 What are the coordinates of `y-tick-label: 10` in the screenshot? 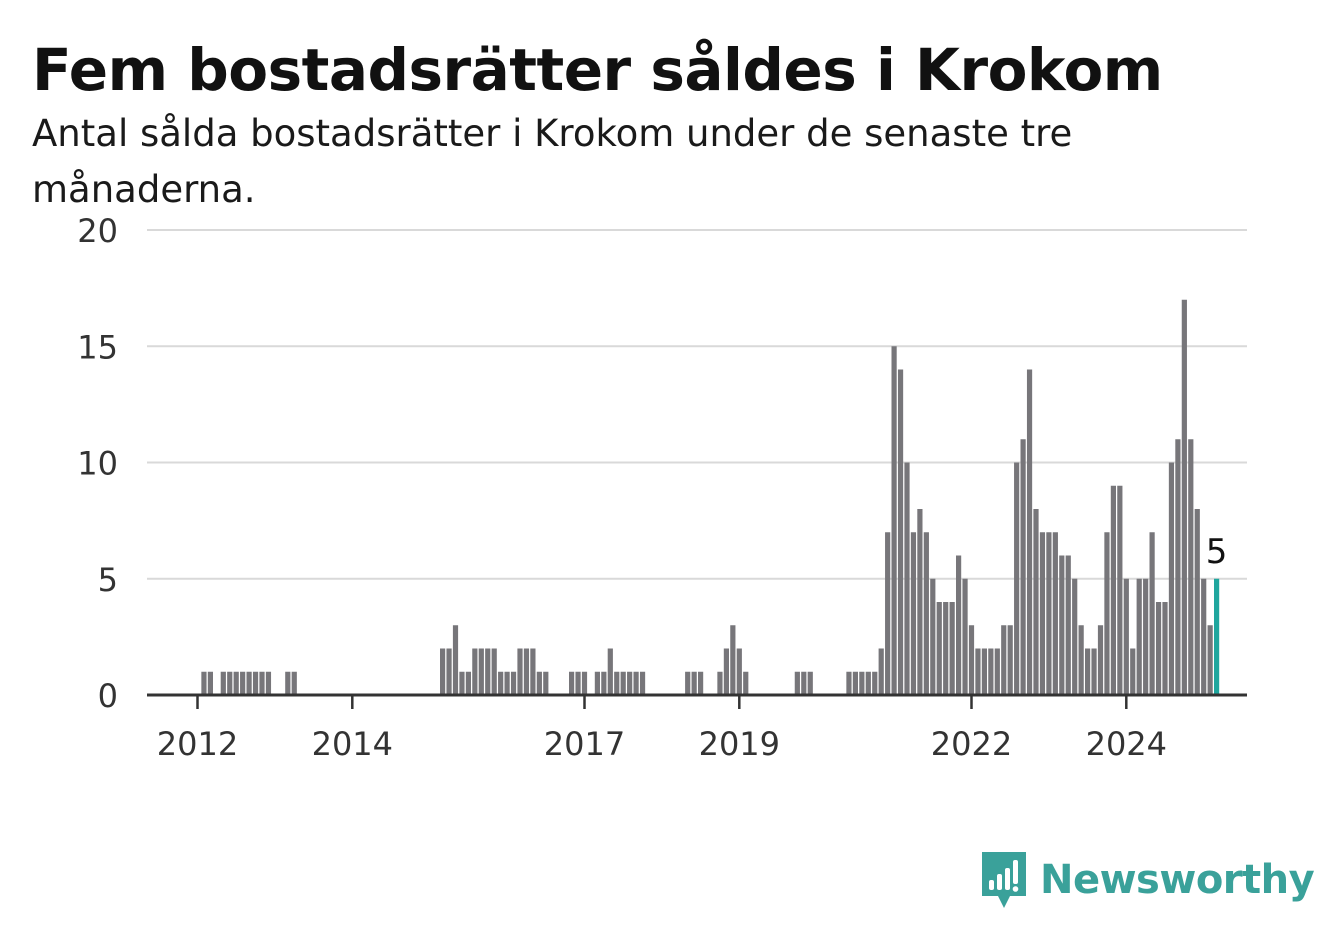 It's located at (97, 464).